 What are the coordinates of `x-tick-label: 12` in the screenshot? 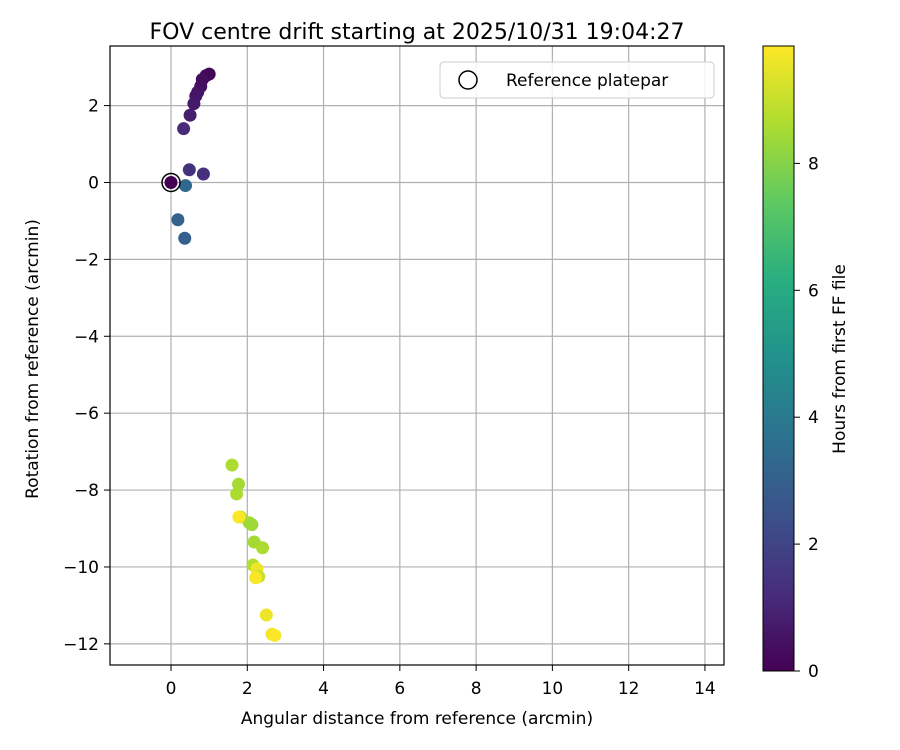 It's located at (629, 689).